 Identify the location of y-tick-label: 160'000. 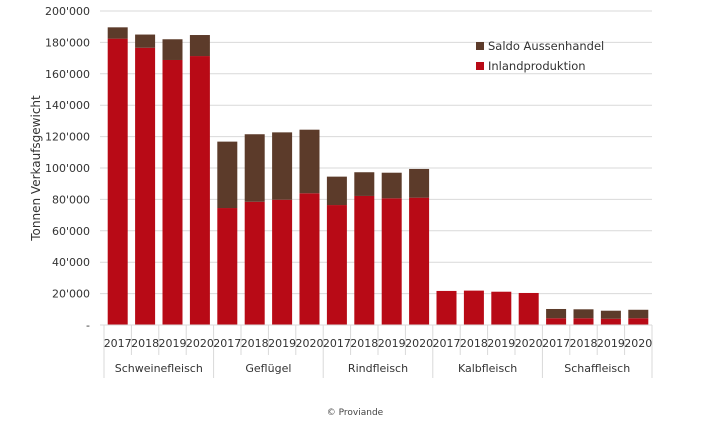
(67, 74).